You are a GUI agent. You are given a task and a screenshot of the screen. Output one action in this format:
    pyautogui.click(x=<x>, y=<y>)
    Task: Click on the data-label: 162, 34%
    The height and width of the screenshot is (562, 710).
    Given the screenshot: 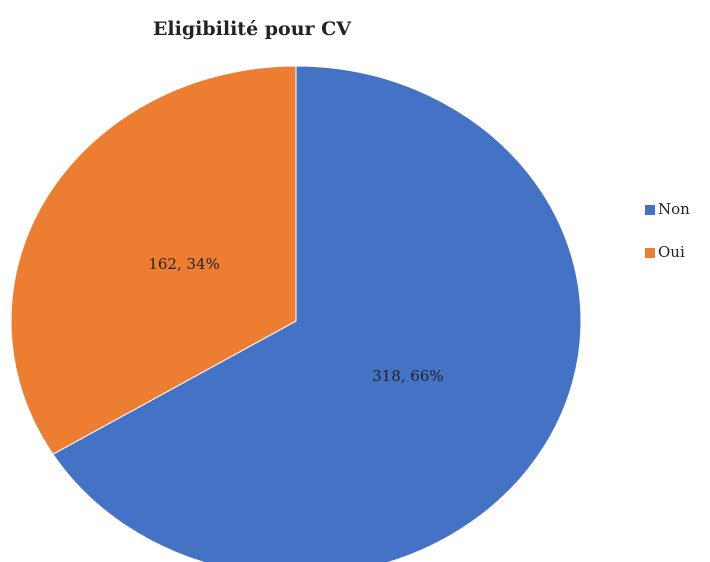 What is the action you would take?
    pyautogui.click(x=184, y=264)
    